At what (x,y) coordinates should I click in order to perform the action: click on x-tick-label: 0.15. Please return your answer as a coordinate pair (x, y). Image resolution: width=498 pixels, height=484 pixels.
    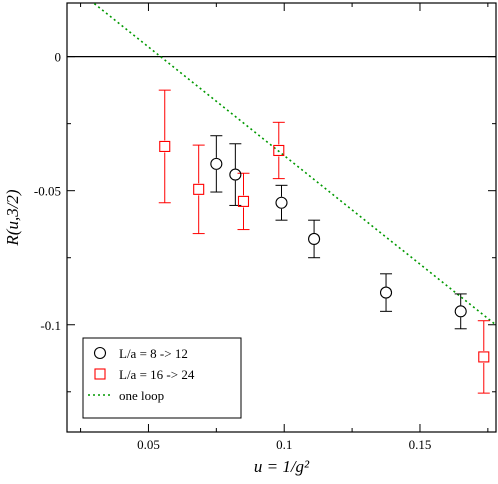
    Looking at the image, I should click on (420, 444).